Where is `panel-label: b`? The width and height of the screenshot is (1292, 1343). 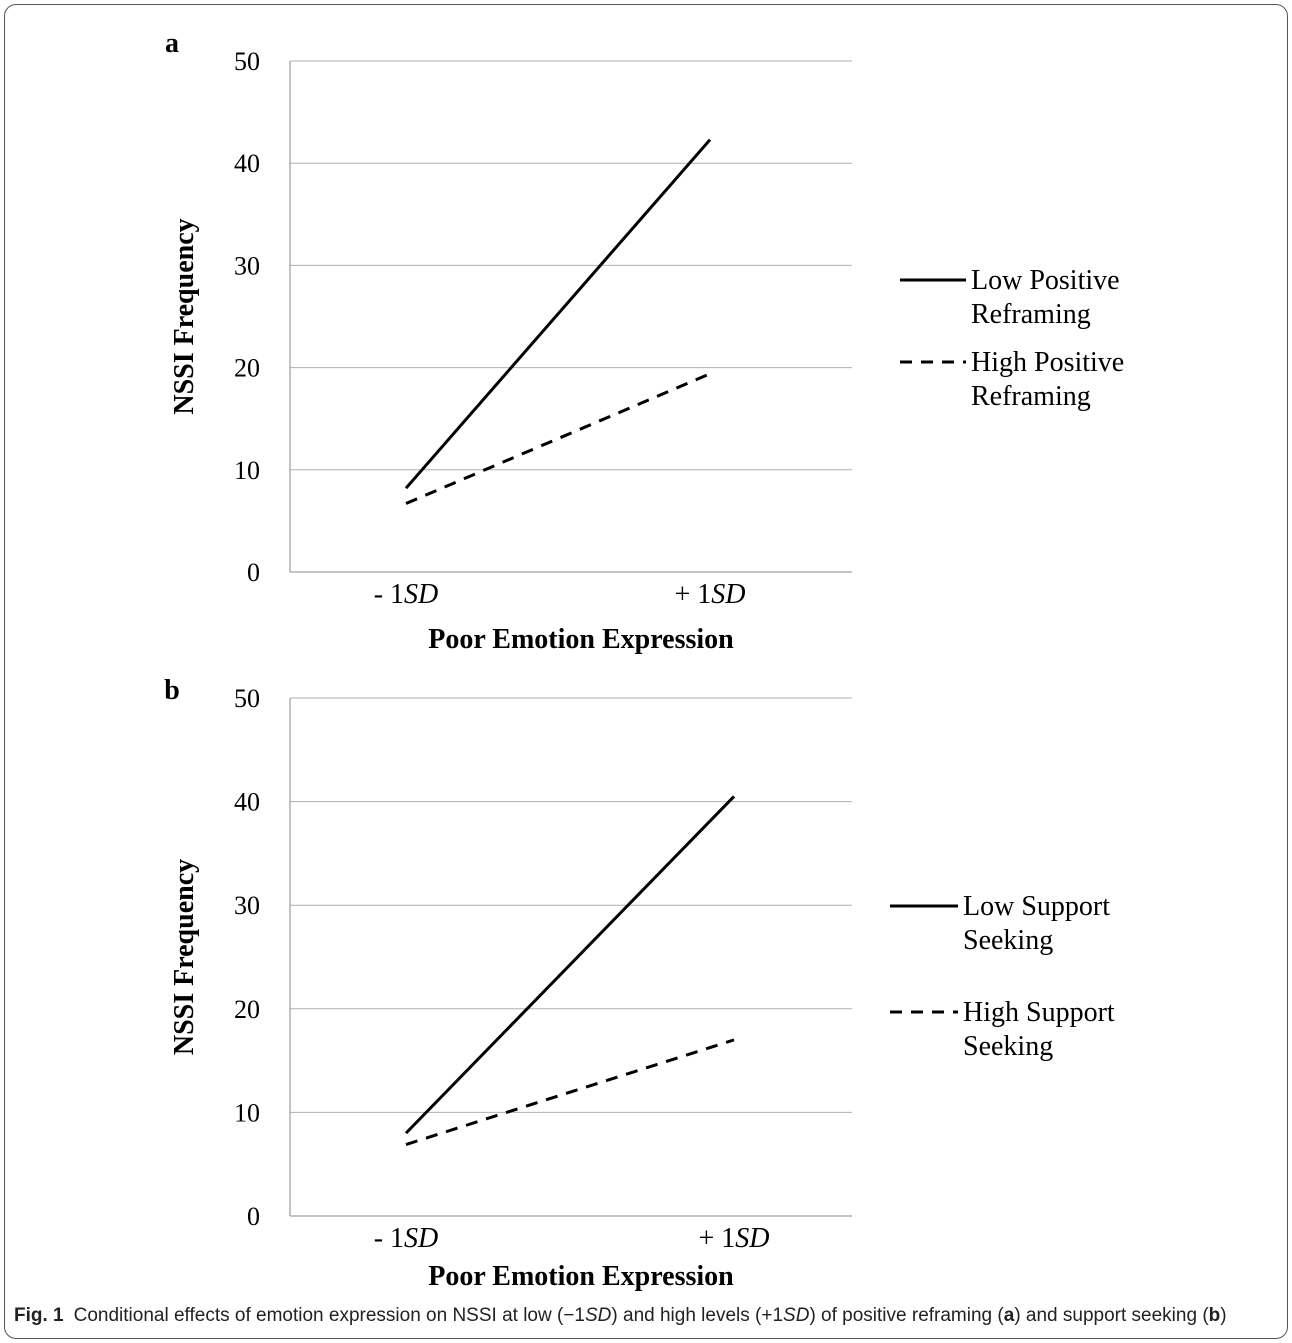 panel-label: b is located at coordinates (172, 690).